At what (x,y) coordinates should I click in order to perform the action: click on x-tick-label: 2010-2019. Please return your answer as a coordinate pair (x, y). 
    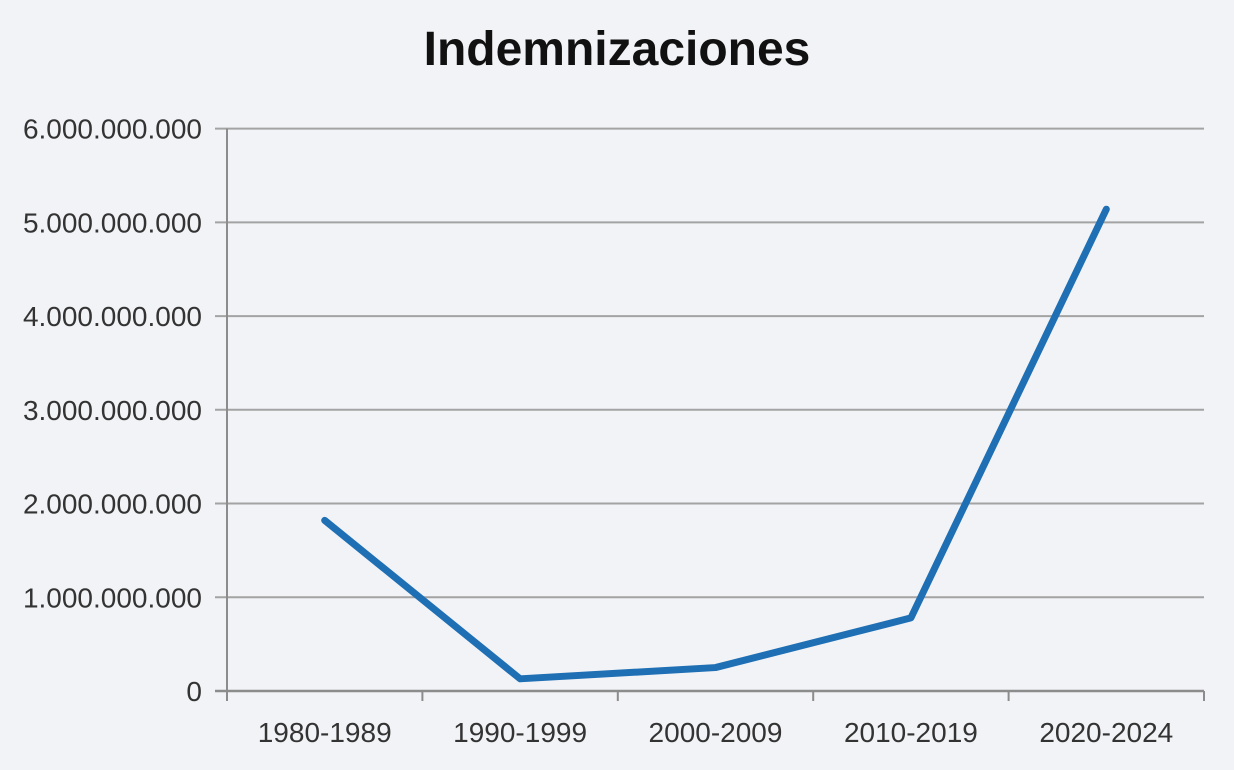
    Looking at the image, I should click on (911, 732).